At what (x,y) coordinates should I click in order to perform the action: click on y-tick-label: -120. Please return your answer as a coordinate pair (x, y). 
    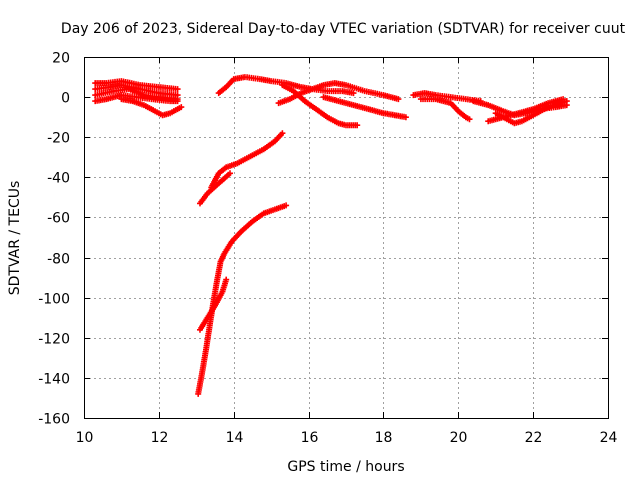
    Looking at the image, I should click on (54, 340).